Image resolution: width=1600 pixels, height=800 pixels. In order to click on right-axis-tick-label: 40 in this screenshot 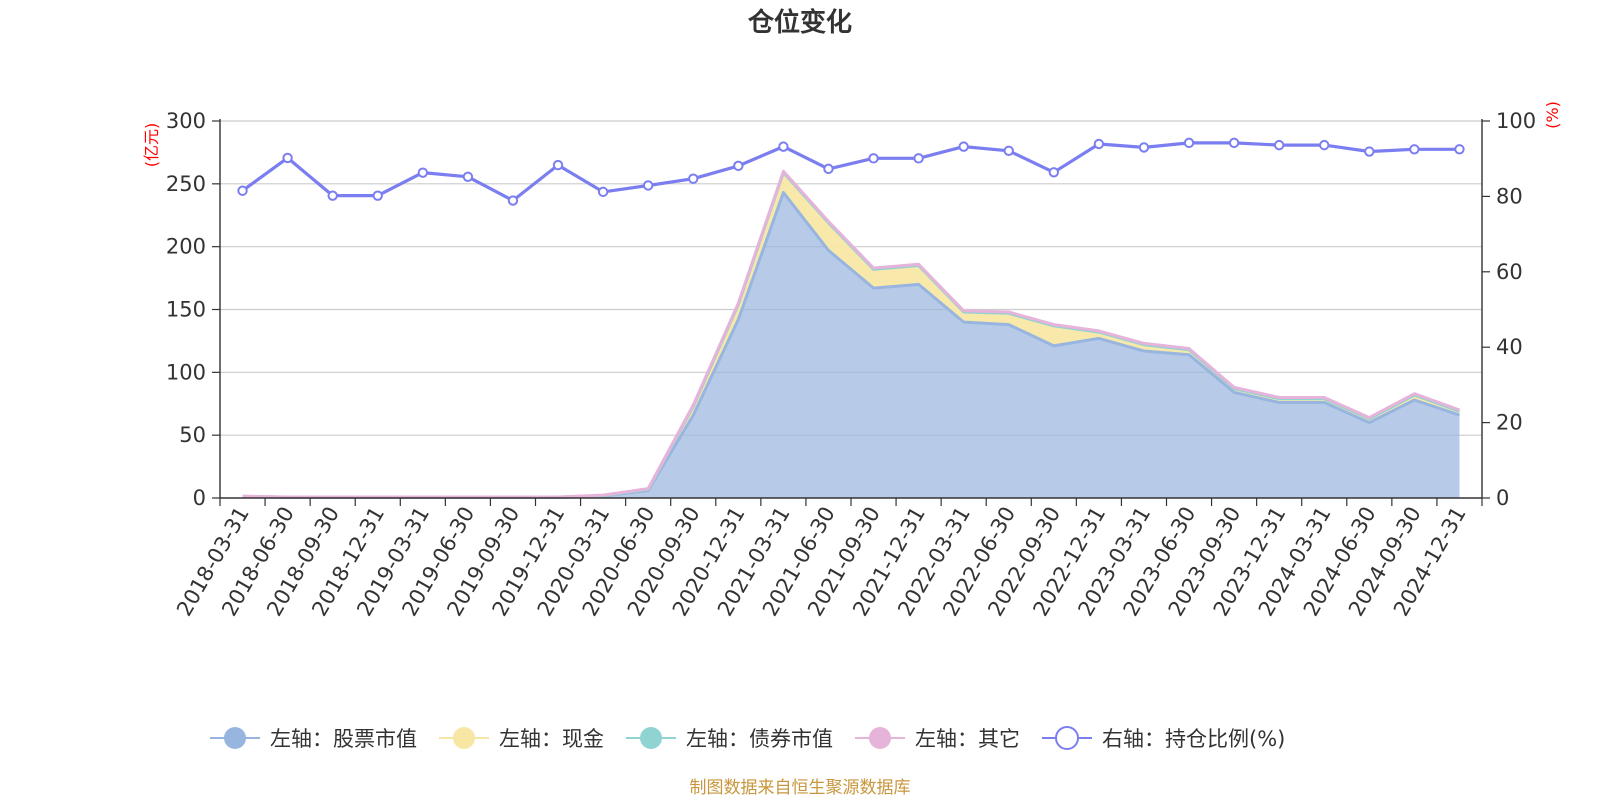, I will do `click(1509, 347)`.